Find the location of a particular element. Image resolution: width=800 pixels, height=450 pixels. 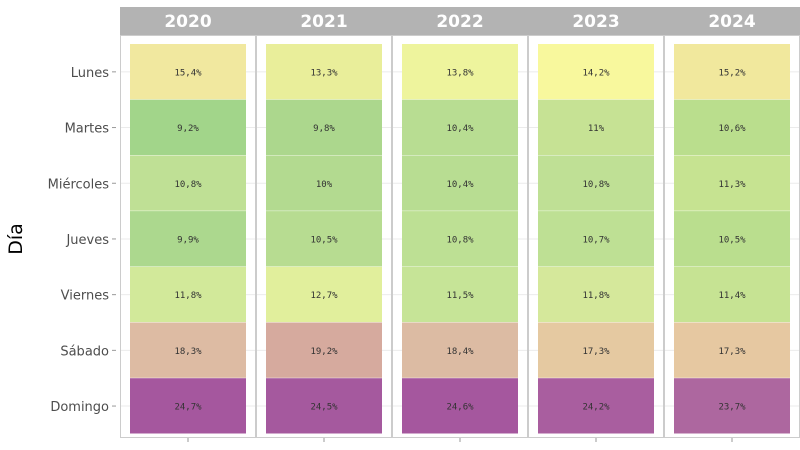

tile-label: 11% is located at coordinates (596, 129).